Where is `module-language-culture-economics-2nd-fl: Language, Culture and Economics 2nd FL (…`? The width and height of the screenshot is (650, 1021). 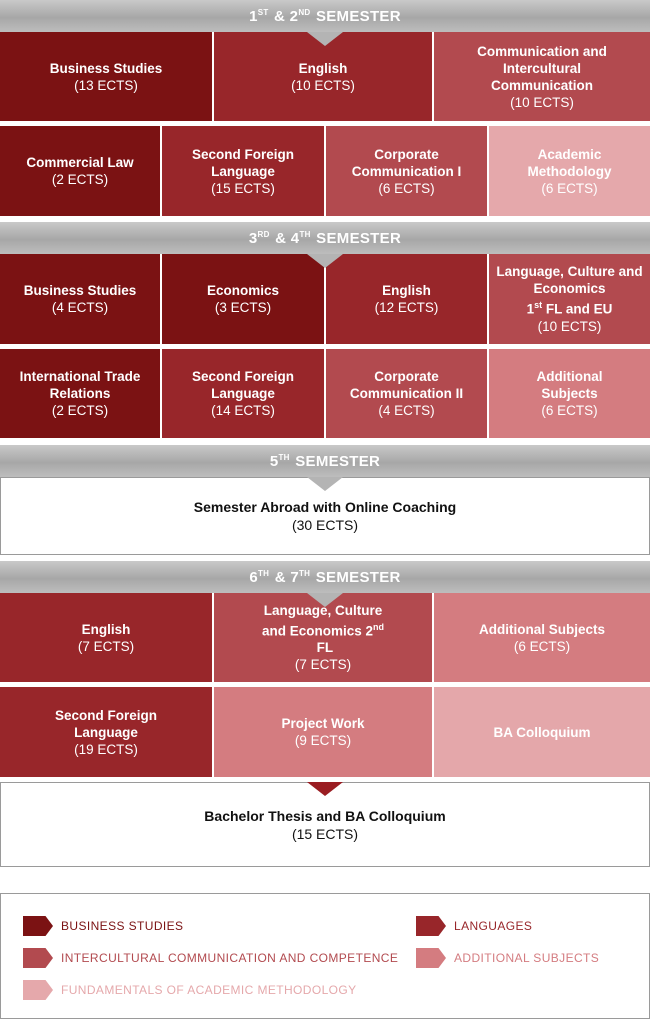
module-language-culture-economics-2nd-fl: Language, Culture and Economics 2nd FL (… is located at coordinates (323, 637).